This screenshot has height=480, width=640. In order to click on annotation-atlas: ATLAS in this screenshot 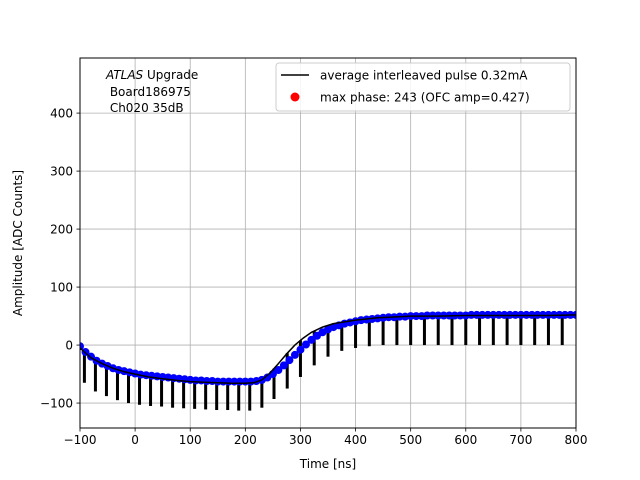, I will do `click(124, 75)`.